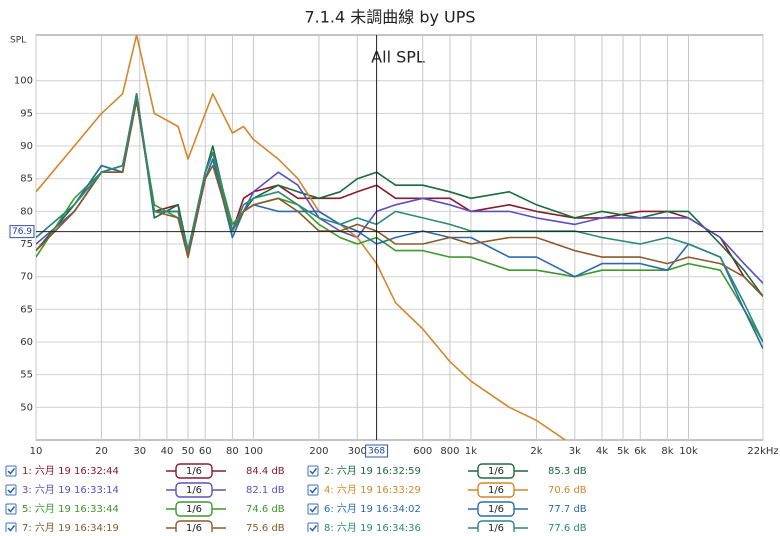 The image size is (780, 536). What do you see at coordinates (372, 490) in the screenshot?
I see `legend-name: 4: 六月 19 16:33:29` at bounding box center [372, 490].